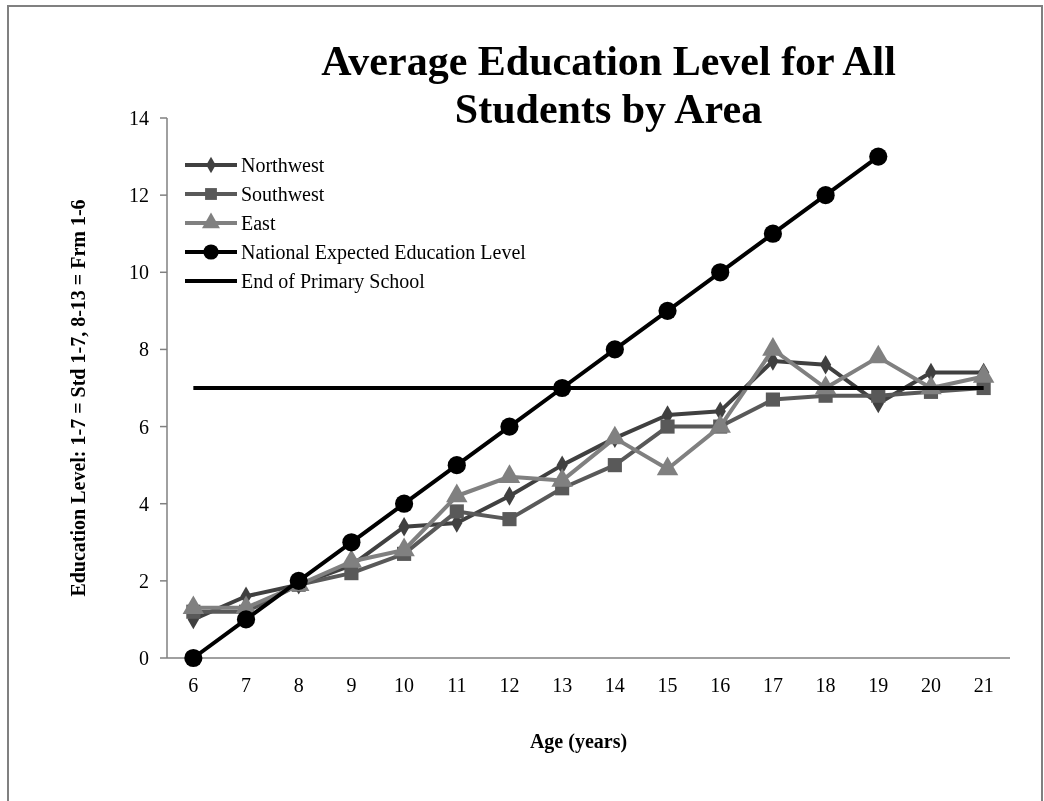  Describe the element at coordinates (144, 580) in the screenshot. I see `y-tick-label: 2` at that location.